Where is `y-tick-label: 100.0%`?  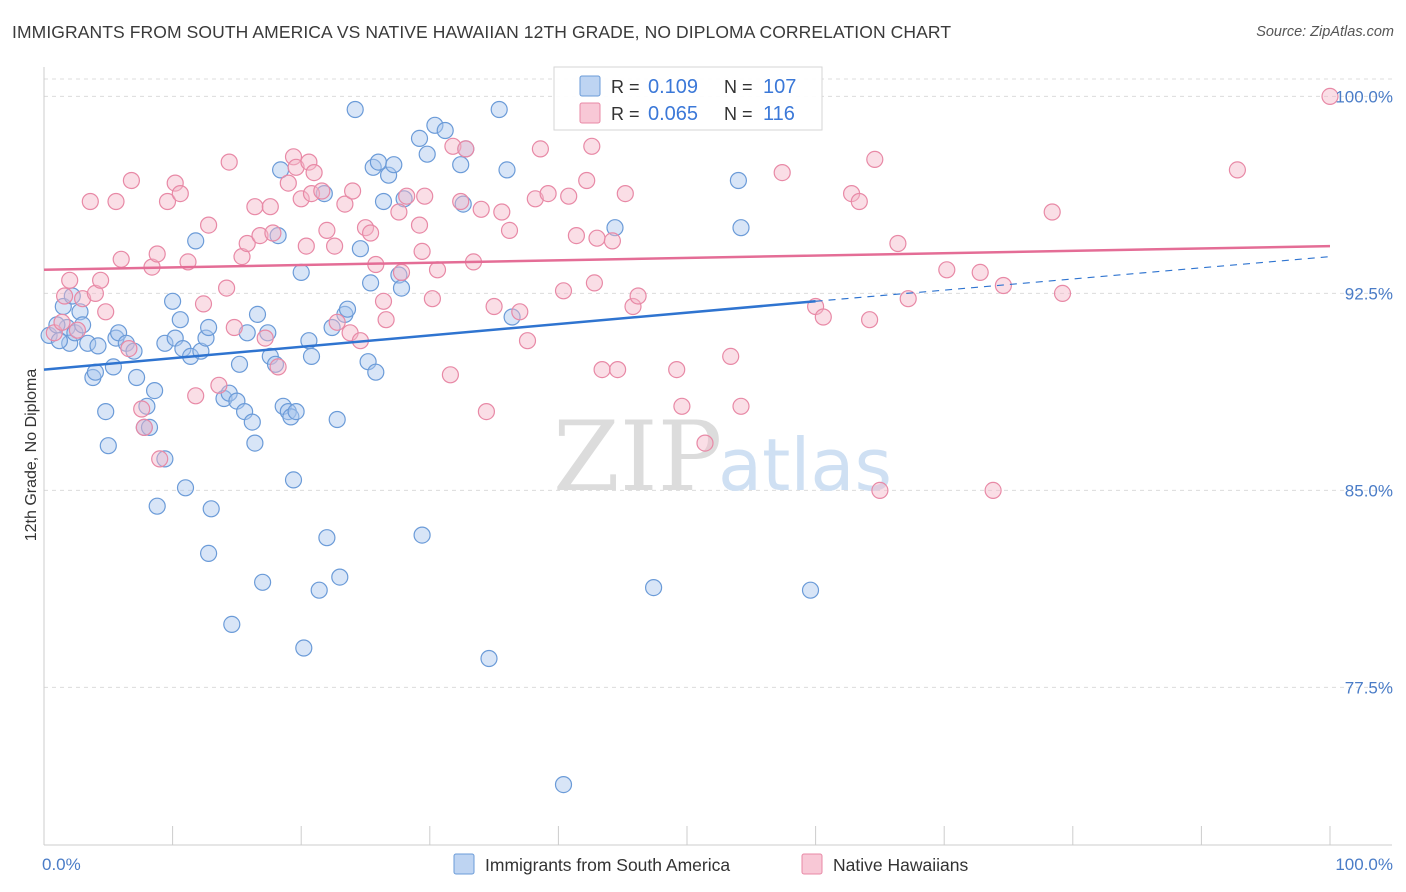 y-tick-label: 100.0% is located at coordinates (1364, 96).